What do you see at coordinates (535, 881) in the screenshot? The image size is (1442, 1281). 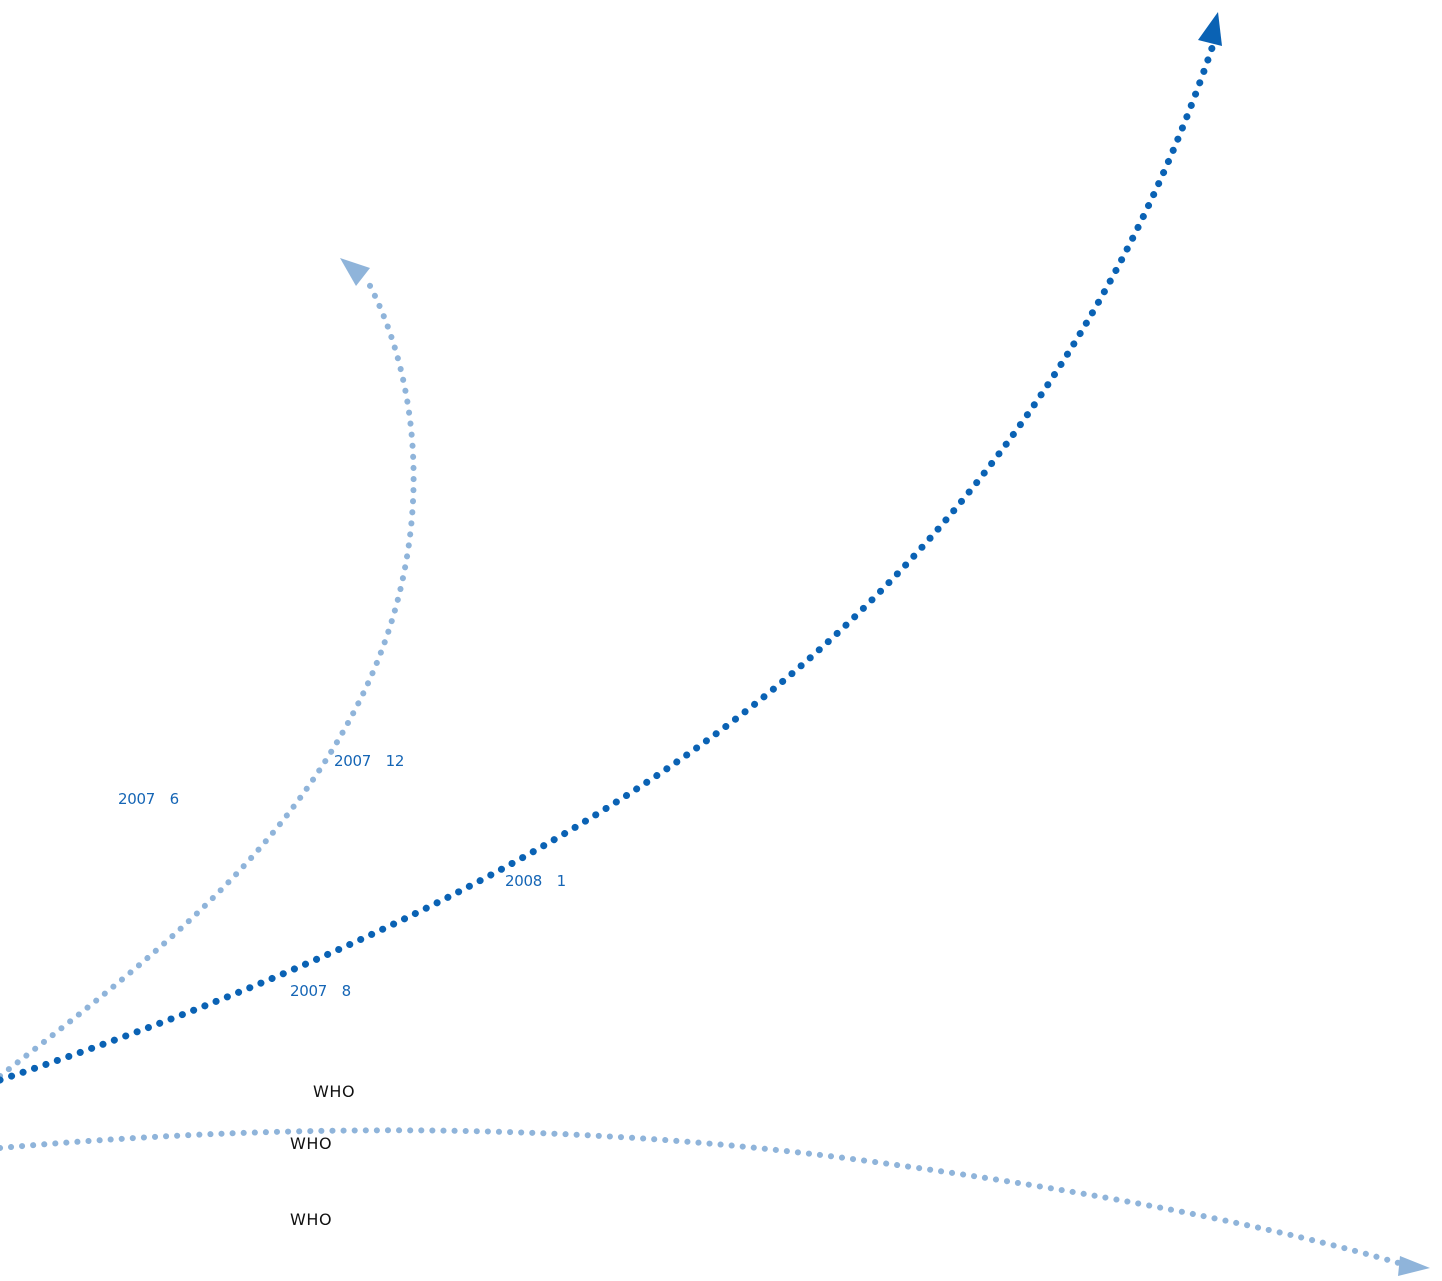 I see `date-label-2008-1: 2008 1` at bounding box center [535, 881].